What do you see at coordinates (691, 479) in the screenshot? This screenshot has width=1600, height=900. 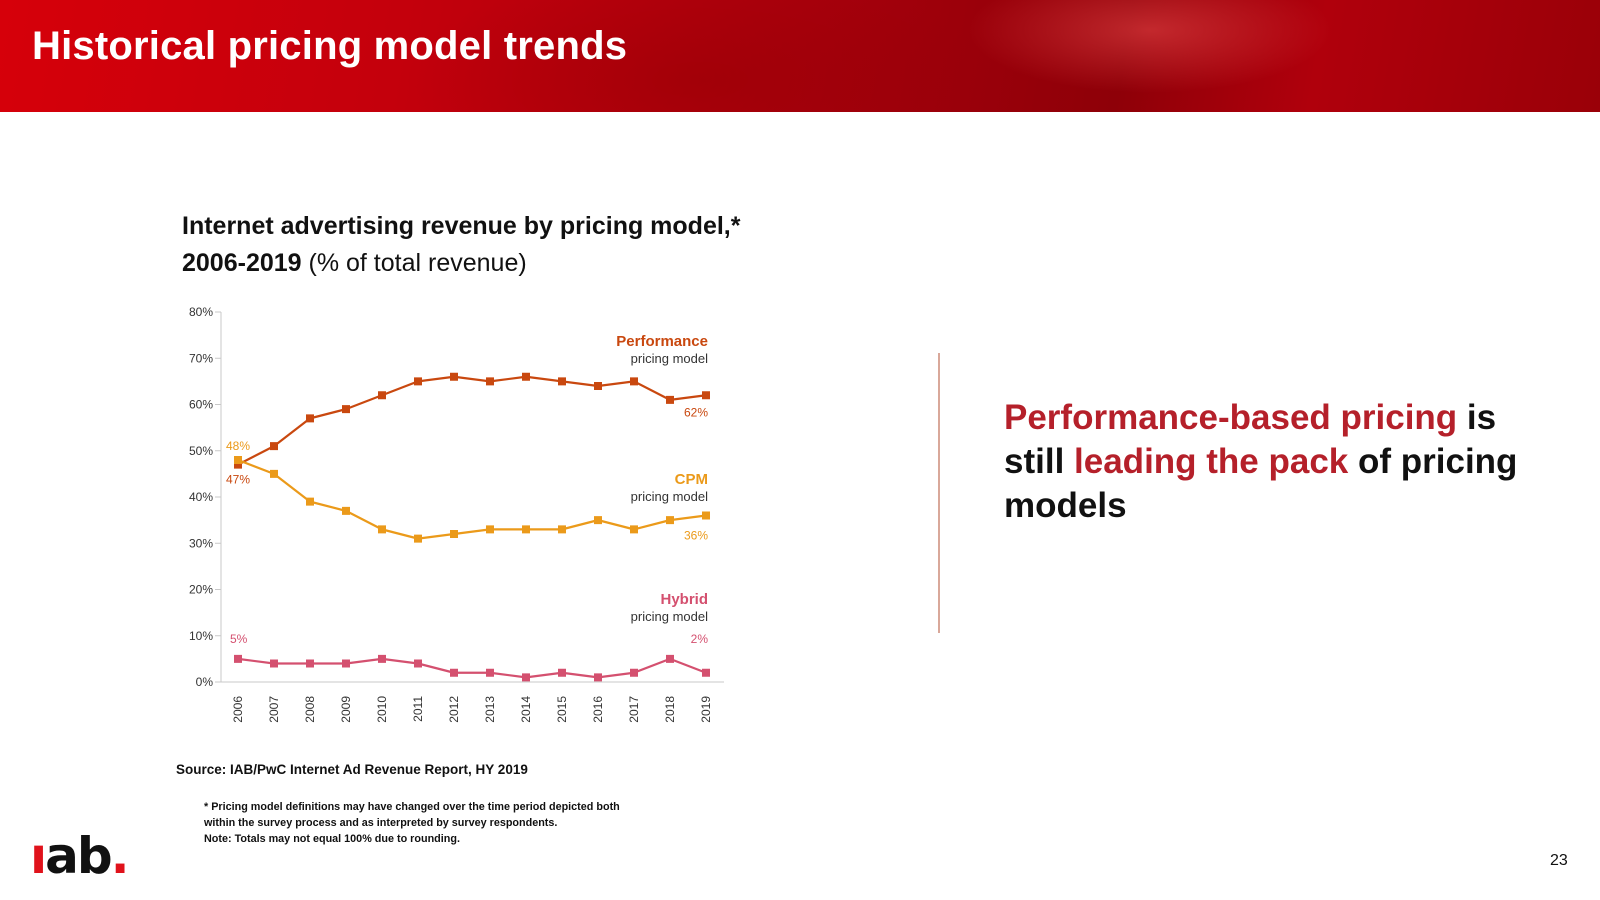 I see `series-name-cpm: CPM` at bounding box center [691, 479].